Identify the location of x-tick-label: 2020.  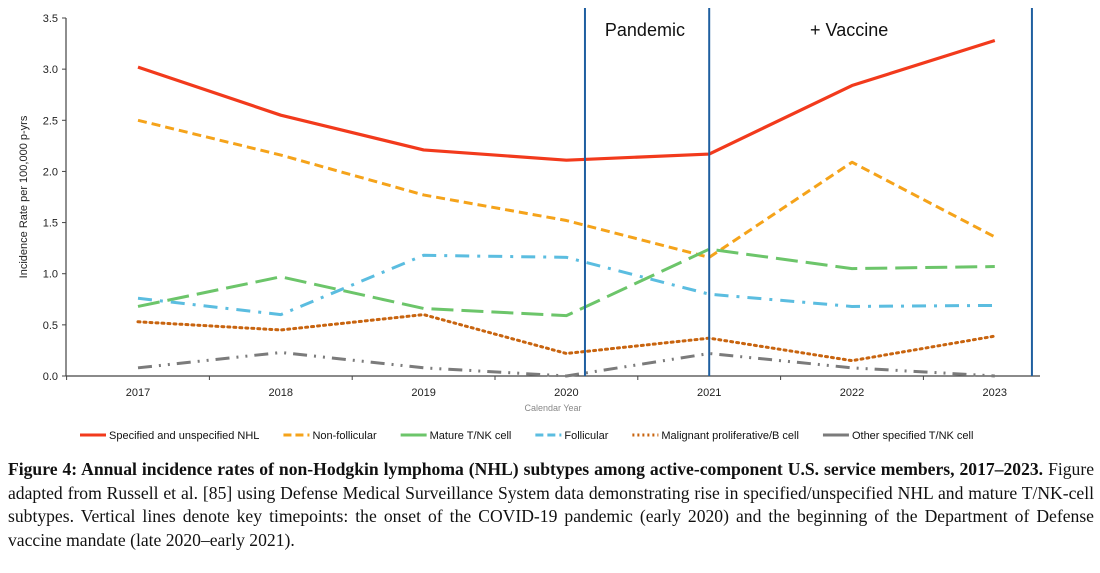
(566, 393).